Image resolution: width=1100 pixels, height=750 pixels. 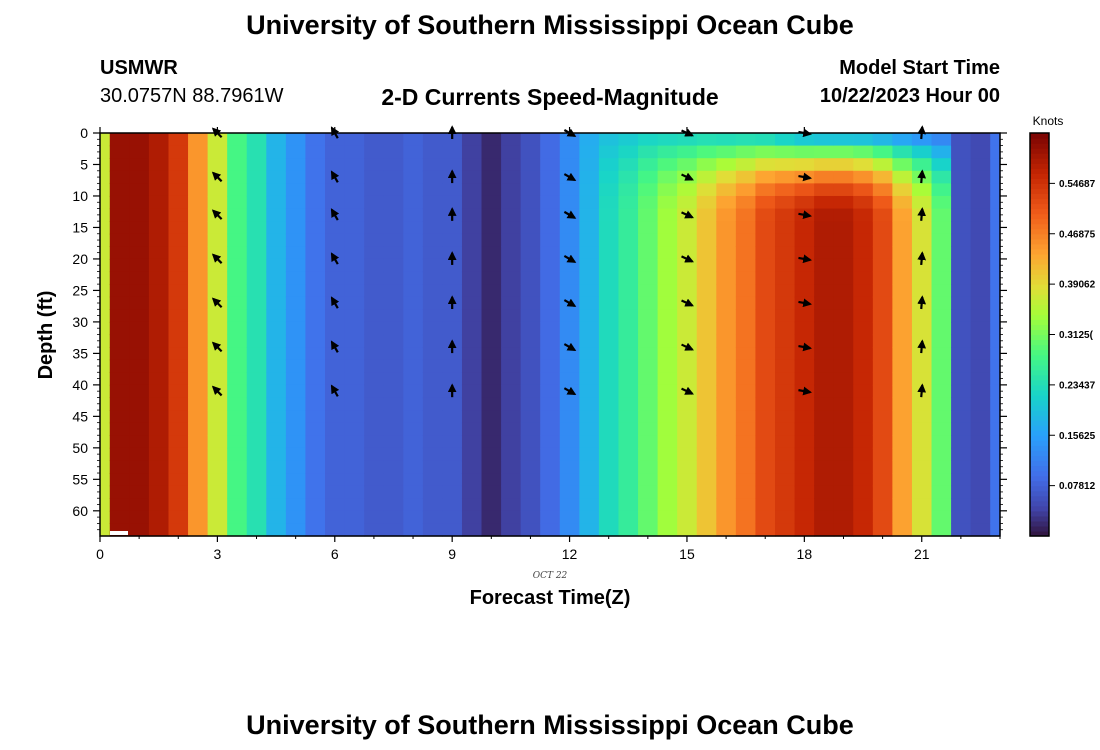 I want to click on colorbar-tick-label: 0.39062, so click(x=1077, y=285).